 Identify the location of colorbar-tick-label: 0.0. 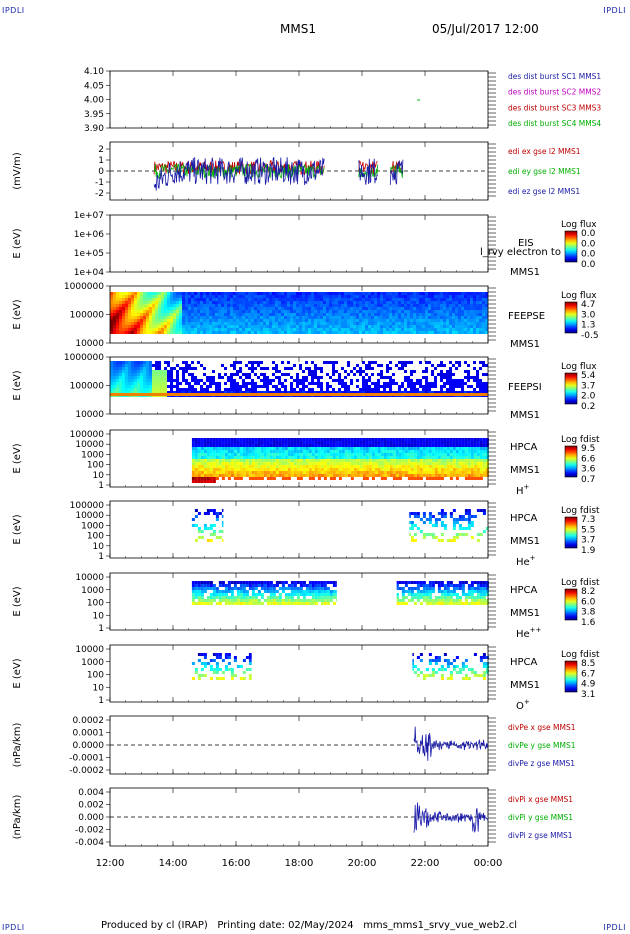
(588, 234).